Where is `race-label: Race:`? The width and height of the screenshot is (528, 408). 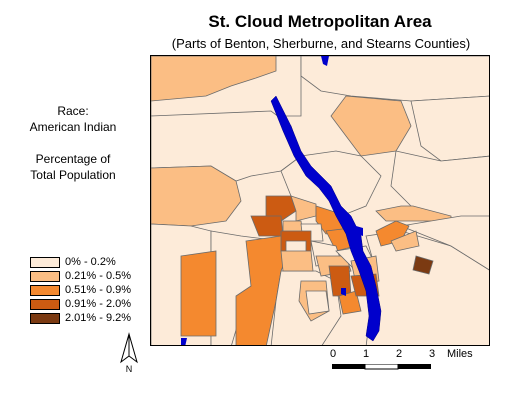 race-label: Race: is located at coordinates (73, 111).